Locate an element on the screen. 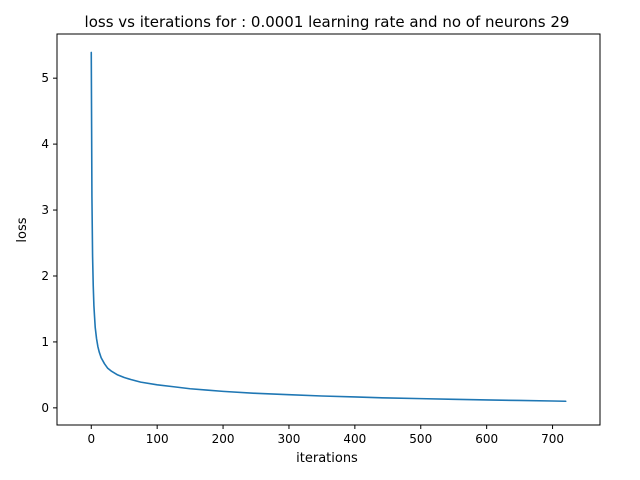 The width and height of the screenshot is (640, 480). x-tick-label: 100 is located at coordinates (157, 439).